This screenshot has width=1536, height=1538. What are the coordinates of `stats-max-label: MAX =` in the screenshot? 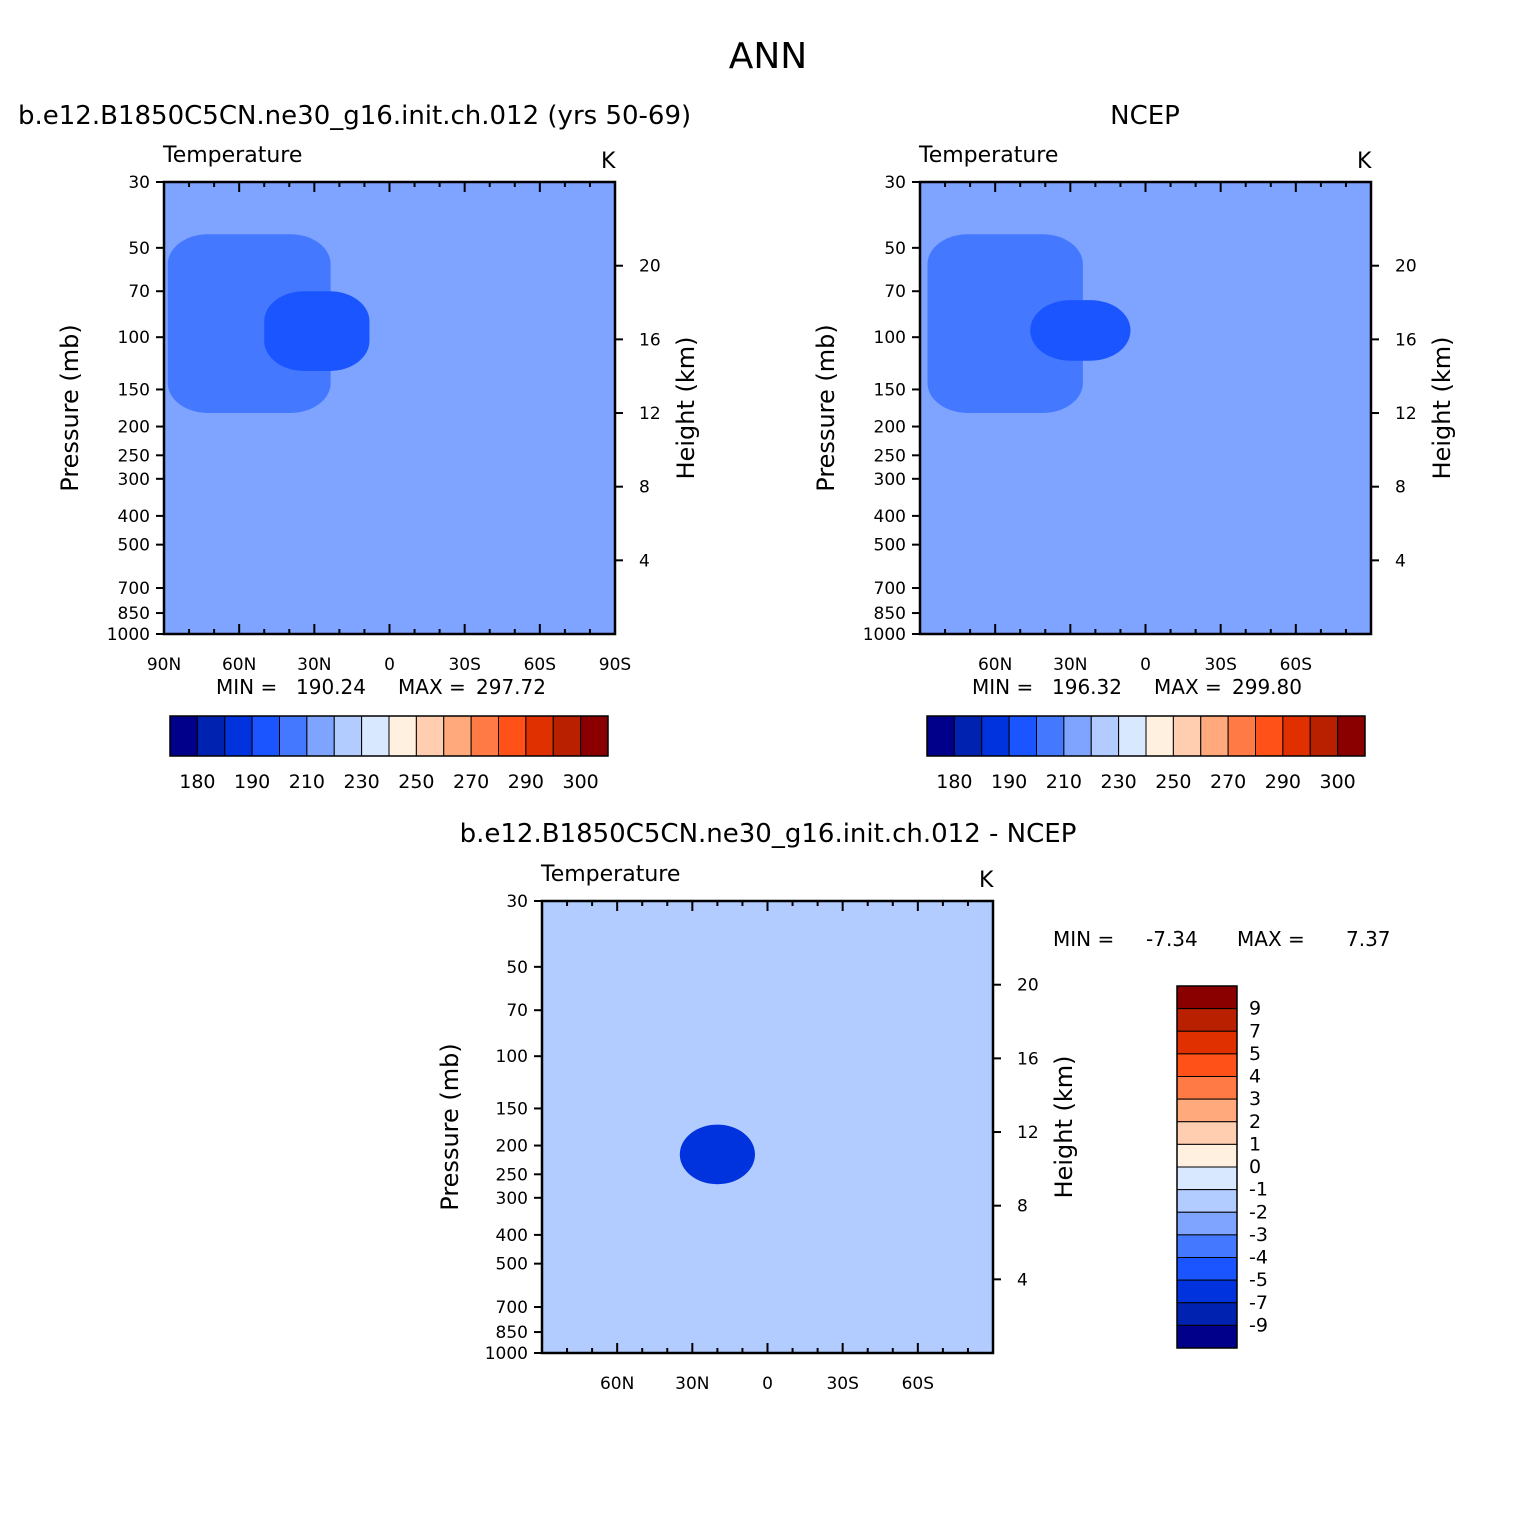 It's located at (1188, 687).